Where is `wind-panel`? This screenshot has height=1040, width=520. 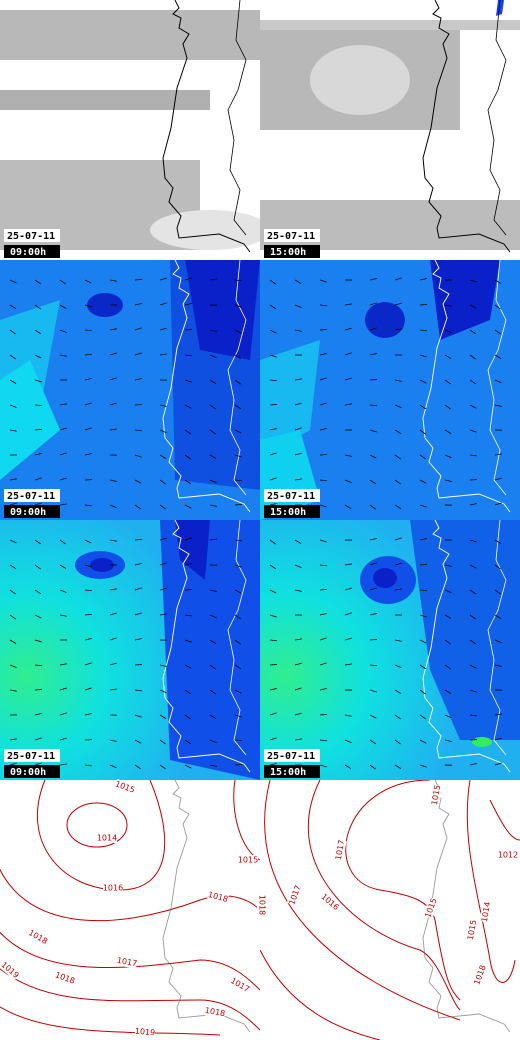 wind-panel is located at coordinates (390, 650).